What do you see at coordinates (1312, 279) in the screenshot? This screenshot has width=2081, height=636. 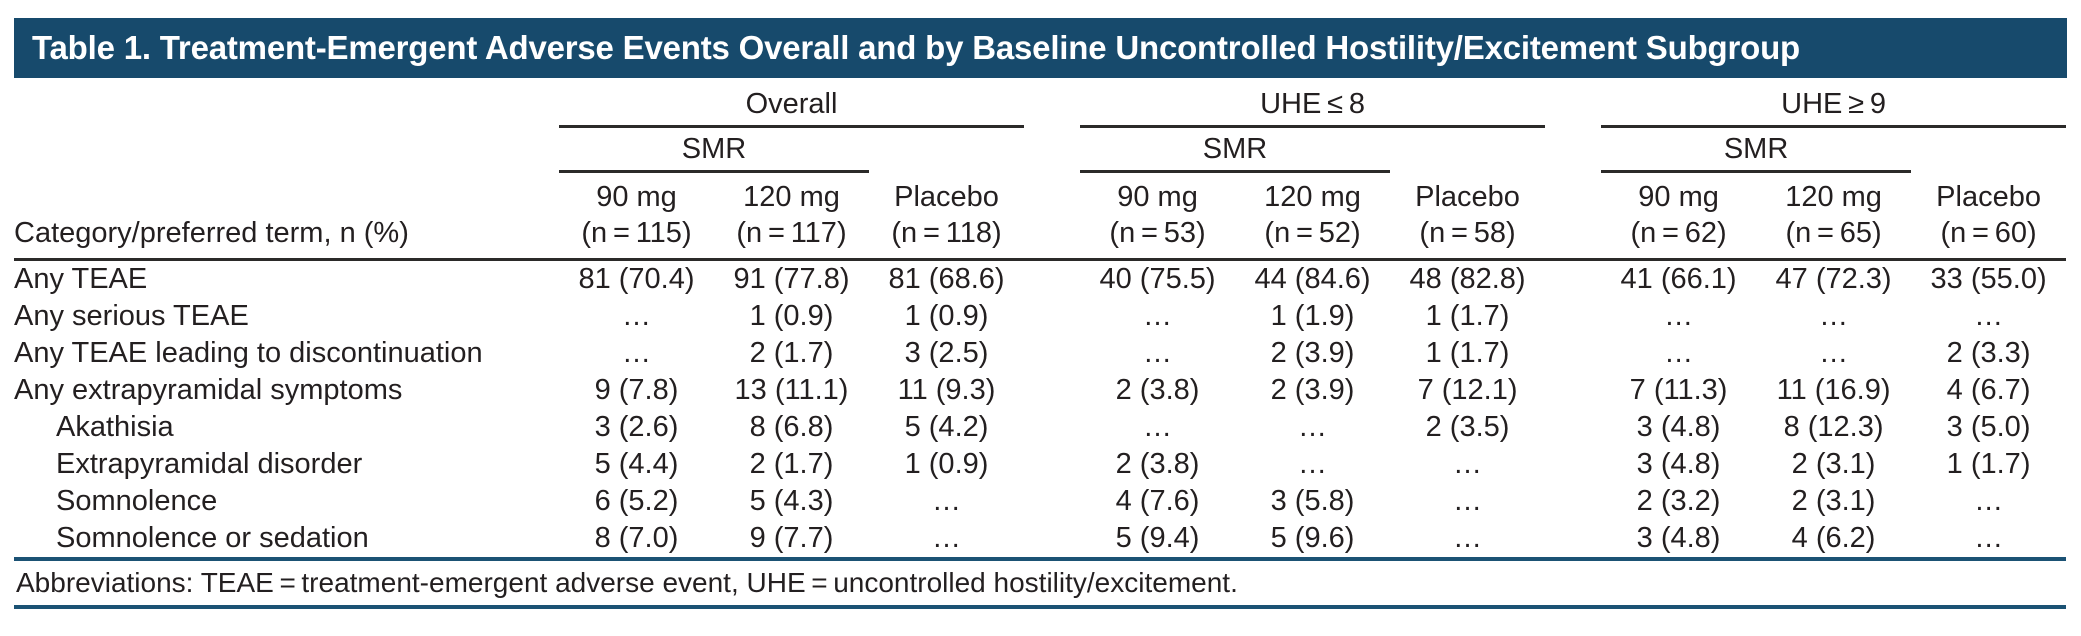 I see `table-cell: 44 (84.6)` at bounding box center [1312, 279].